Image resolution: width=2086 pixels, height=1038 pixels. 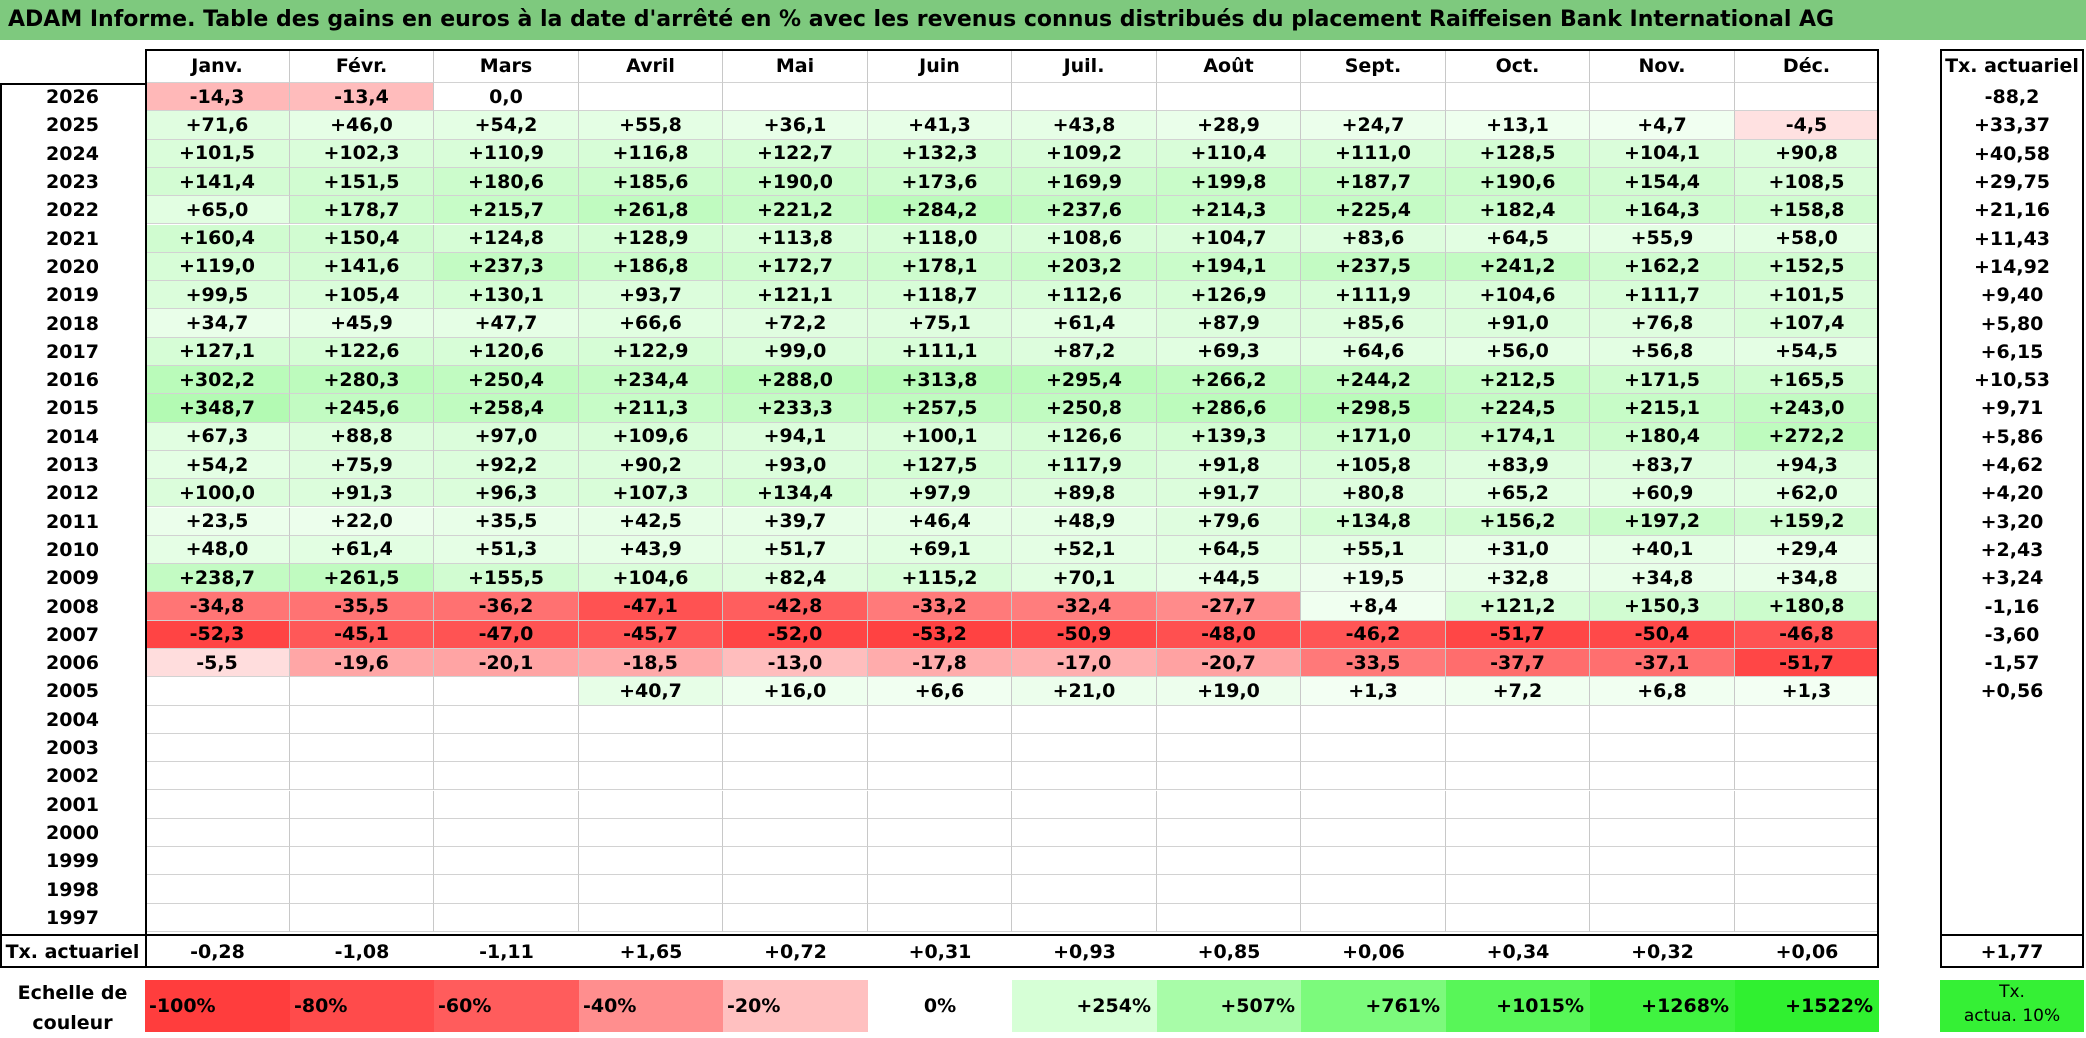 I want to click on table-cell: +111,7, so click(x=1662, y=295).